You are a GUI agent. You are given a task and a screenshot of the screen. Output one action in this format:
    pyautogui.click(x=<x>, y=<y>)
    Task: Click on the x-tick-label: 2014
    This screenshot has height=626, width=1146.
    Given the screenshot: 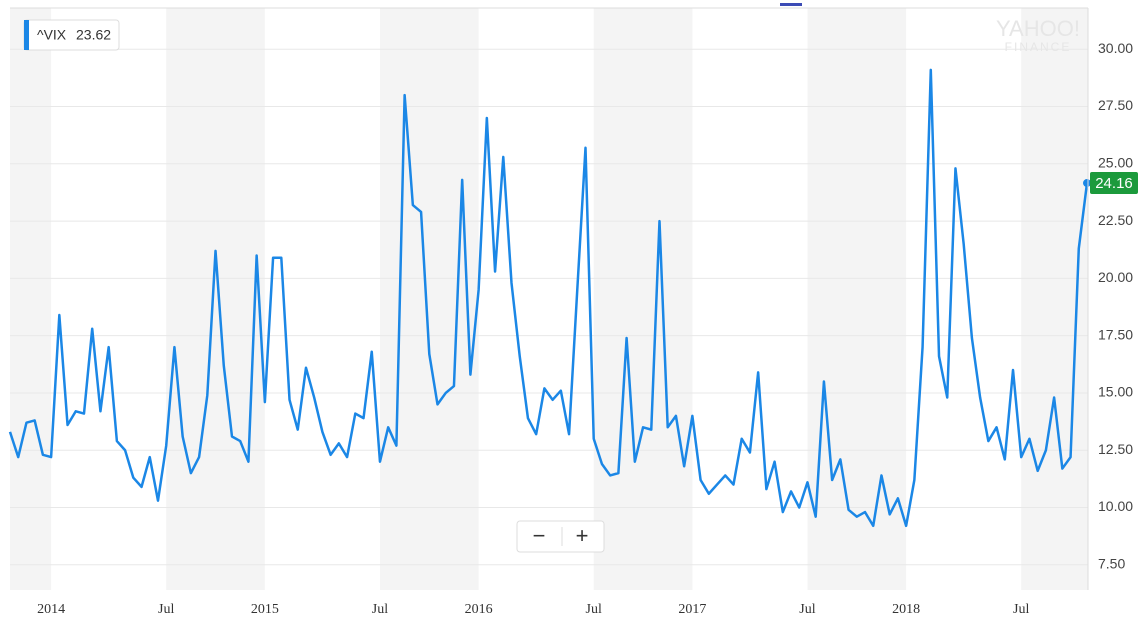 What is the action you would take?
    pyautogui.click(x=51, y=609)
    